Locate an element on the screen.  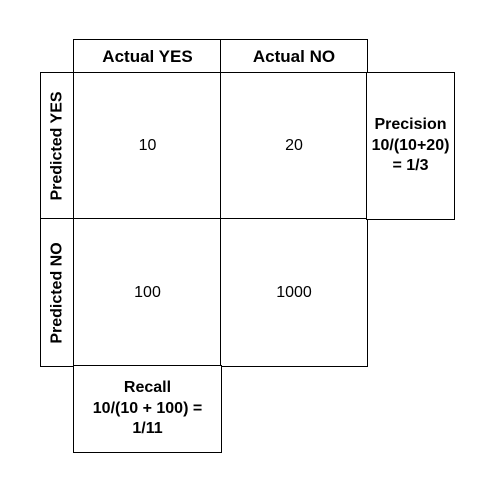
recall-box: Recall 10/(10 + 100) = 1/11 is located at coordinates (147, 409).